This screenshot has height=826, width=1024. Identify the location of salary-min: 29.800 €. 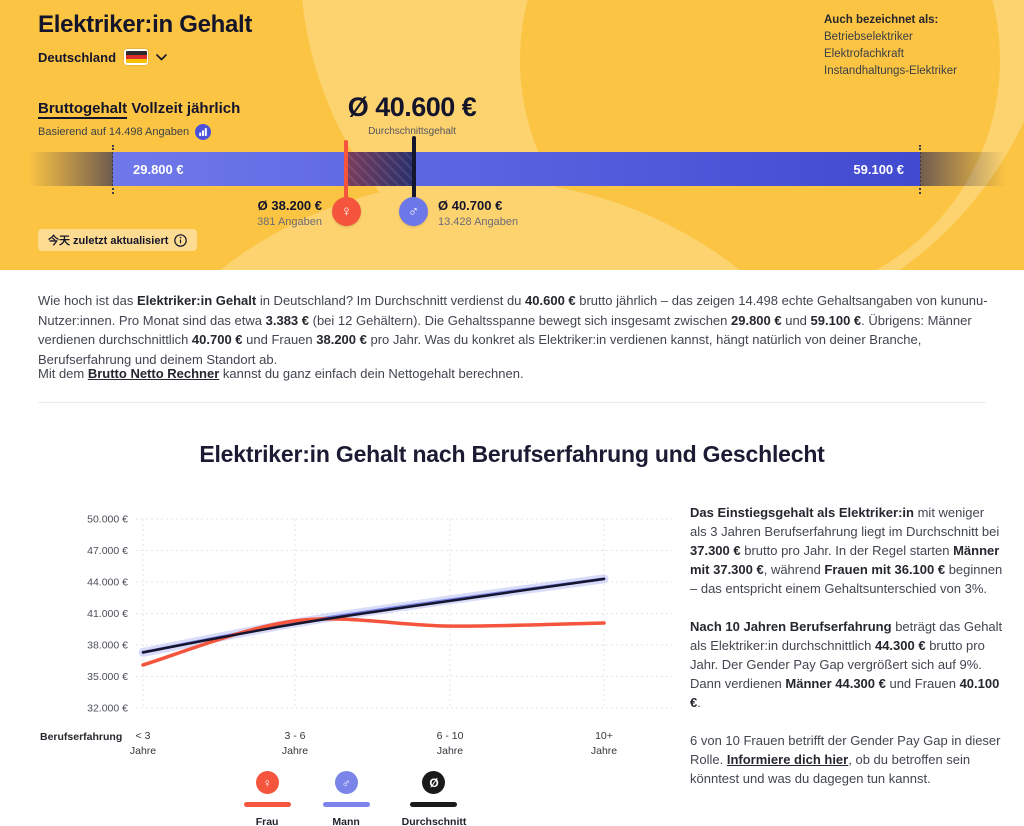
(158, 169).